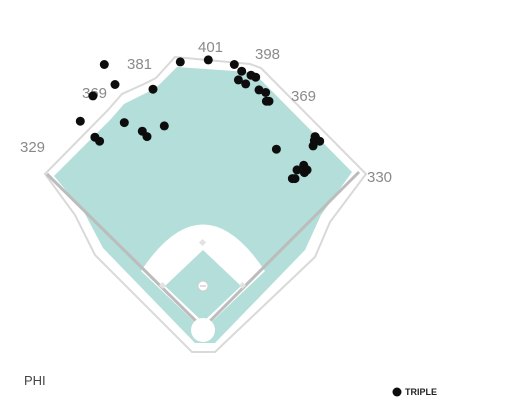 The image size is (526, 404). What do you see at coordinates (379, 177) in the screenshot?
I see `distance-label-rf-line: 330` at bounding box center [379, 177].